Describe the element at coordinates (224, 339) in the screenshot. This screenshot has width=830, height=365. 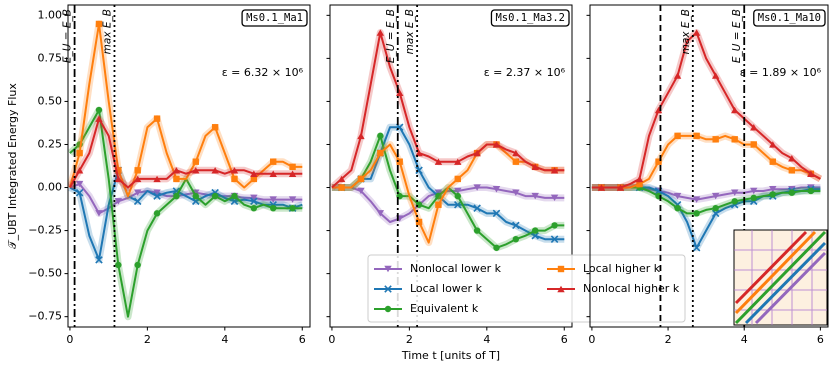
I see `x-tick-label: 4` at that location.